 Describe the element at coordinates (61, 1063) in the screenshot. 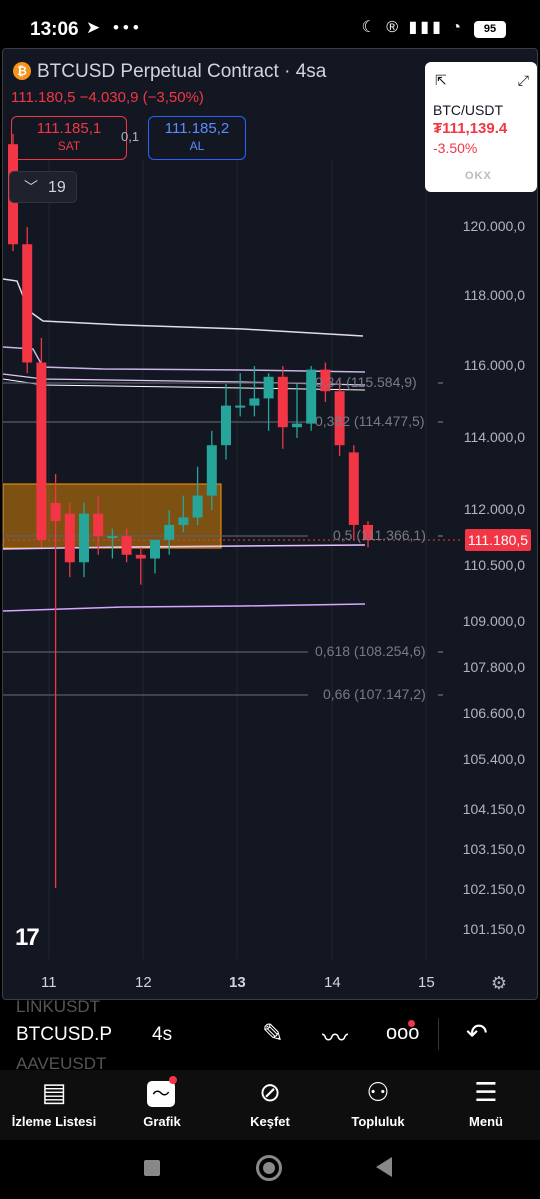

I see `ghost-symbol-below: AAVEUSDT` at that location.